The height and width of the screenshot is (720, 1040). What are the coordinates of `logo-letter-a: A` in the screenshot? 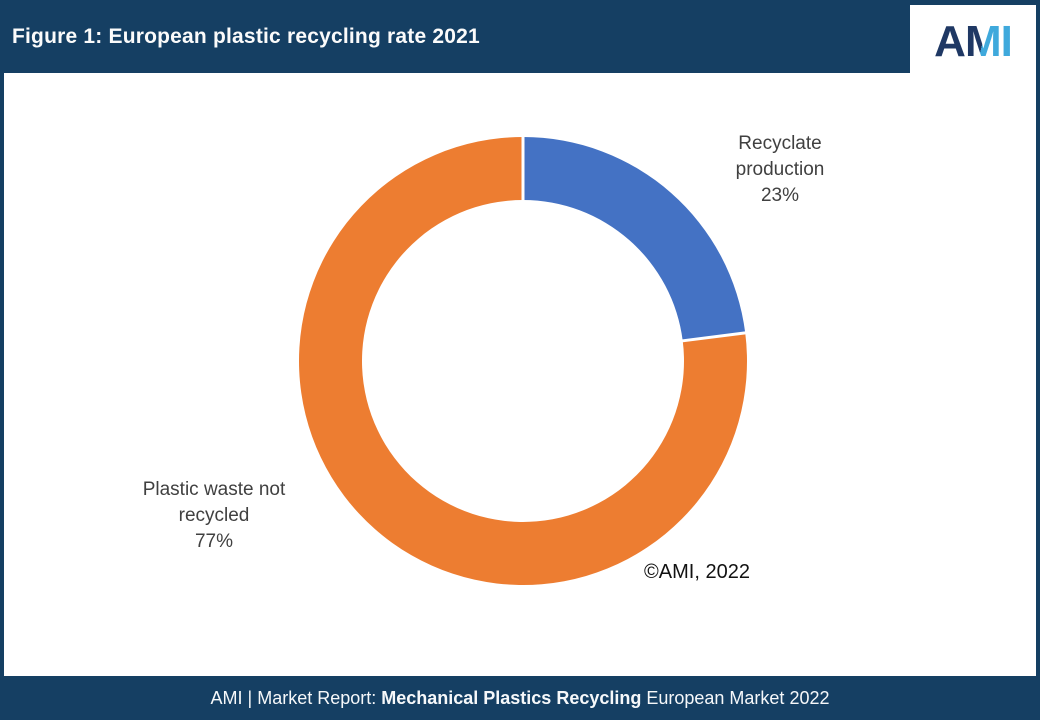 It's located at (950, 41).